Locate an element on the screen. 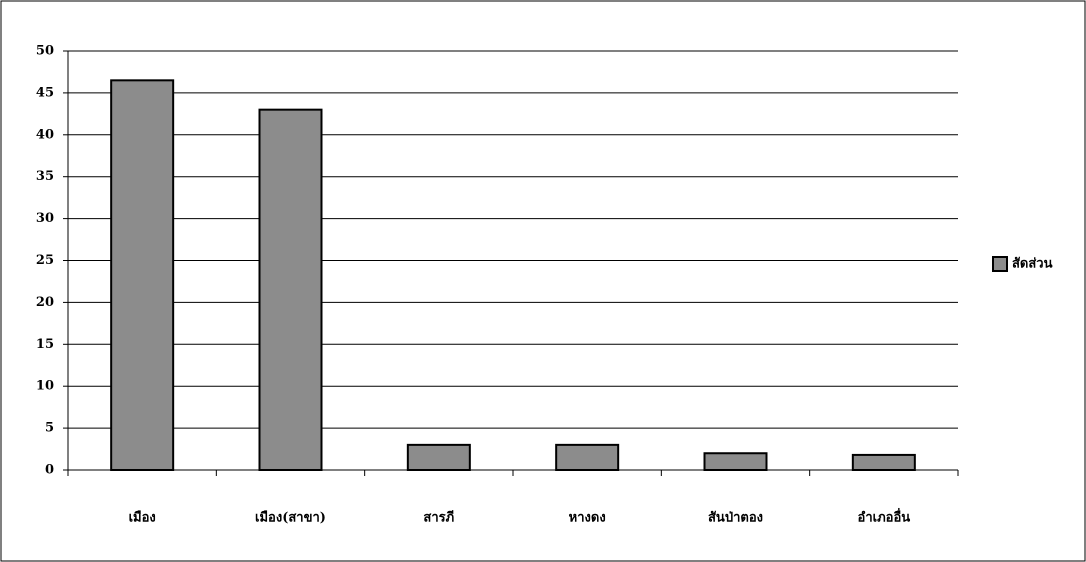 The width and height of the screenshot is (1086, 562). y-tick-label: 5 is located at coordinates (49, 428).